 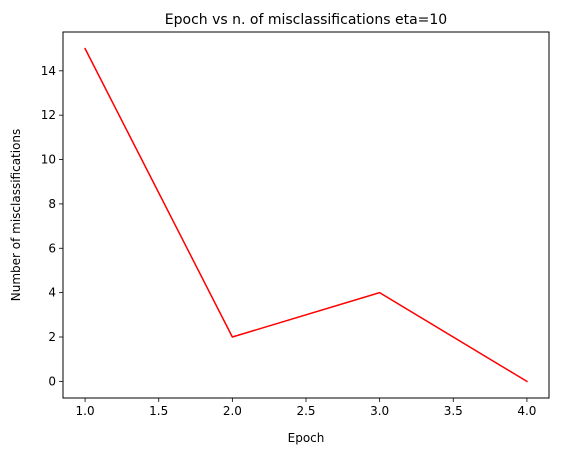 What do you see at coordinates (85, 411) in the screenshot?
I see `x-tick-label: 1.0` at bounding box center [85, 411].